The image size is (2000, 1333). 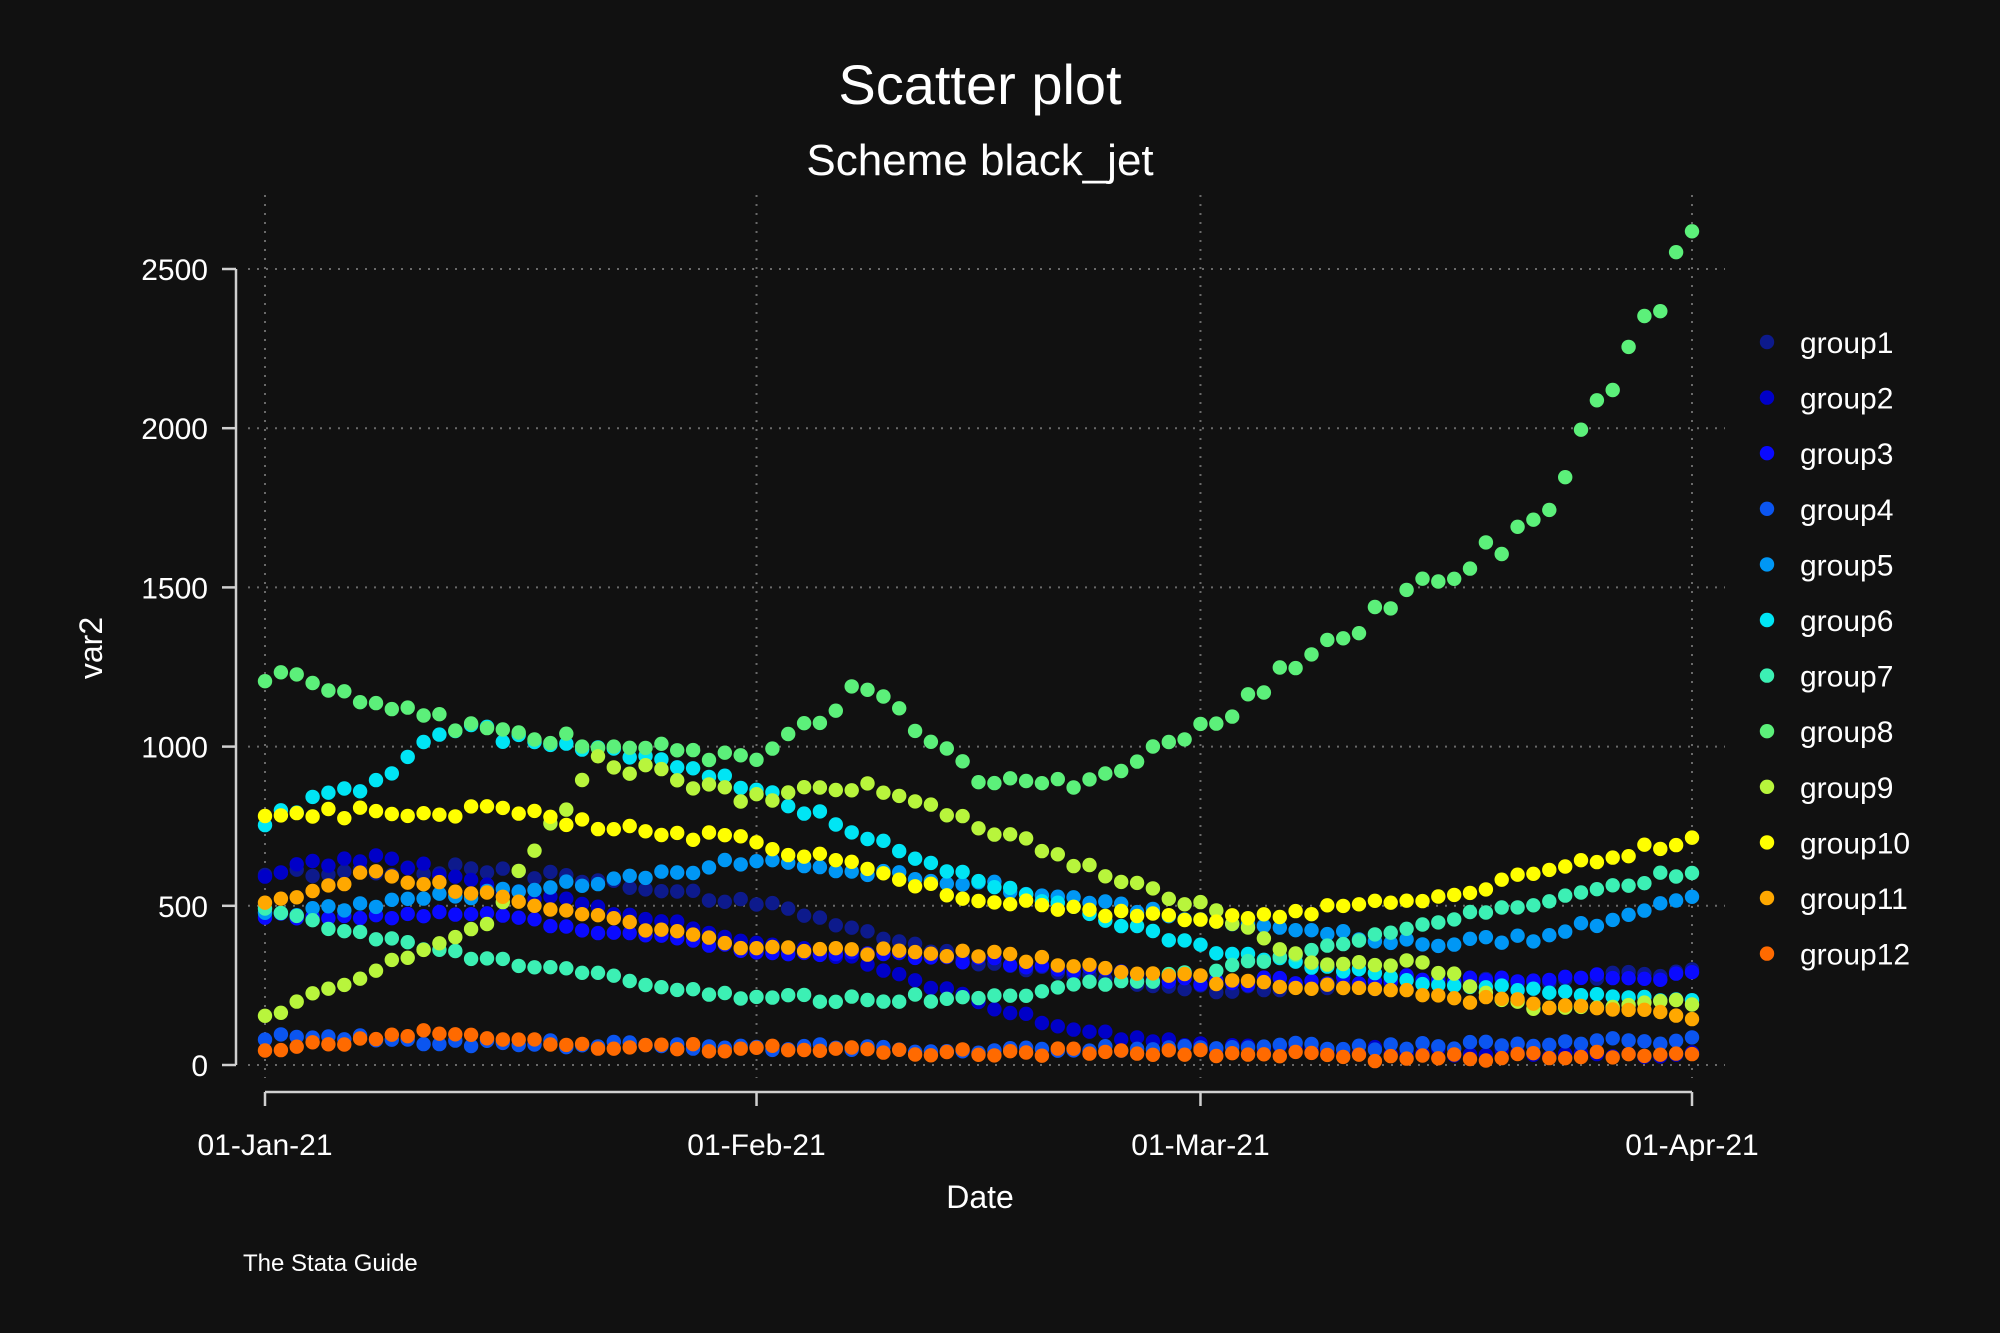 I want to click on data-point-group4, so click(x=281, y=1034).